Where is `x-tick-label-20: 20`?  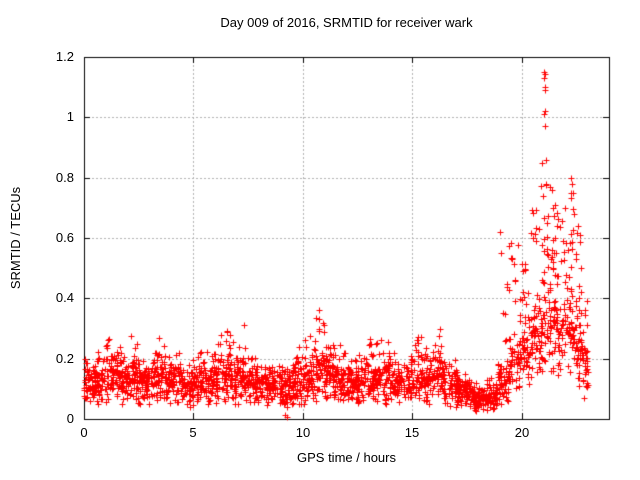
x-tick-label-20: 20 is located at coordinates (522, 432).